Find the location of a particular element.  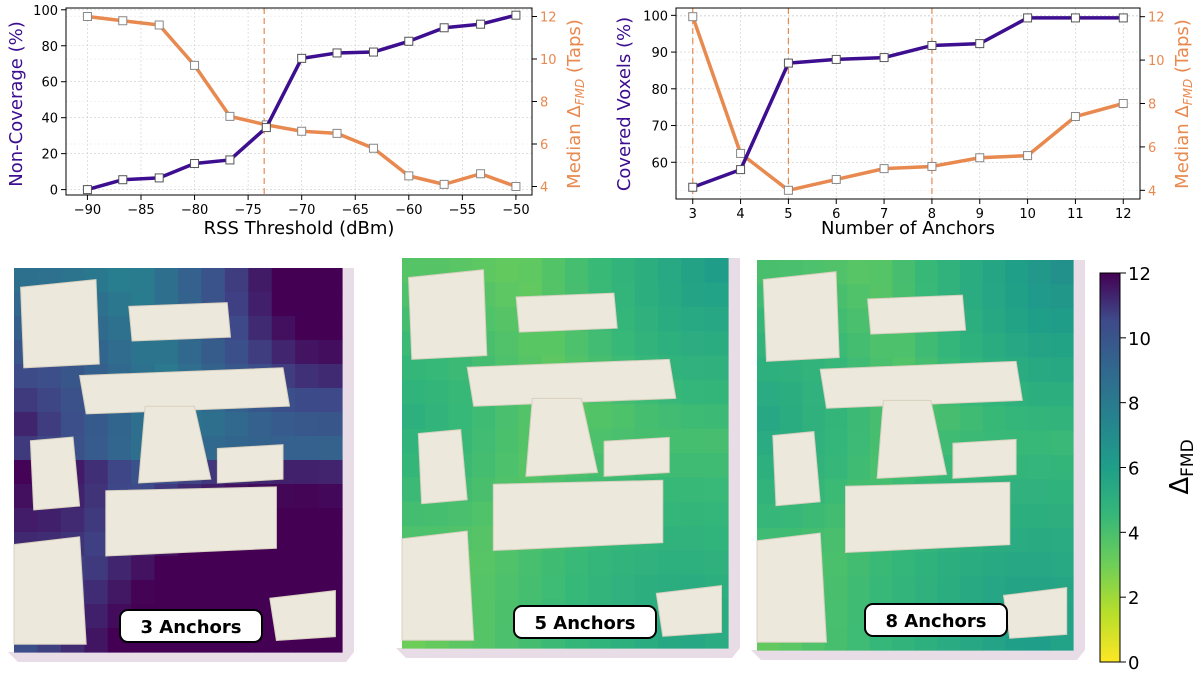

rss-y2label-sub: FMD is located at coordinates (580, 92).